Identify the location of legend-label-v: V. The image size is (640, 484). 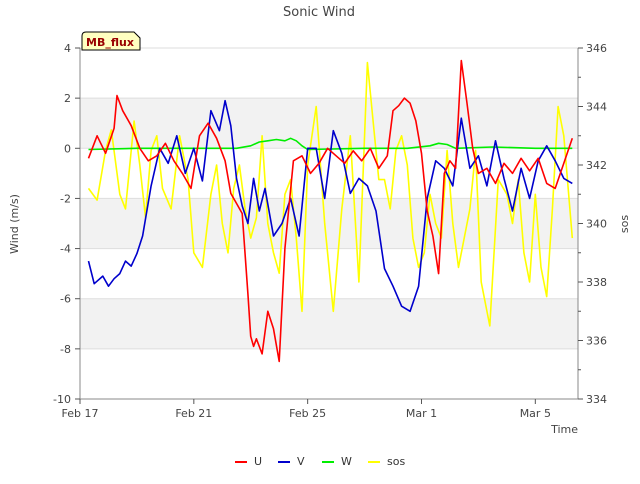
(301, 461).